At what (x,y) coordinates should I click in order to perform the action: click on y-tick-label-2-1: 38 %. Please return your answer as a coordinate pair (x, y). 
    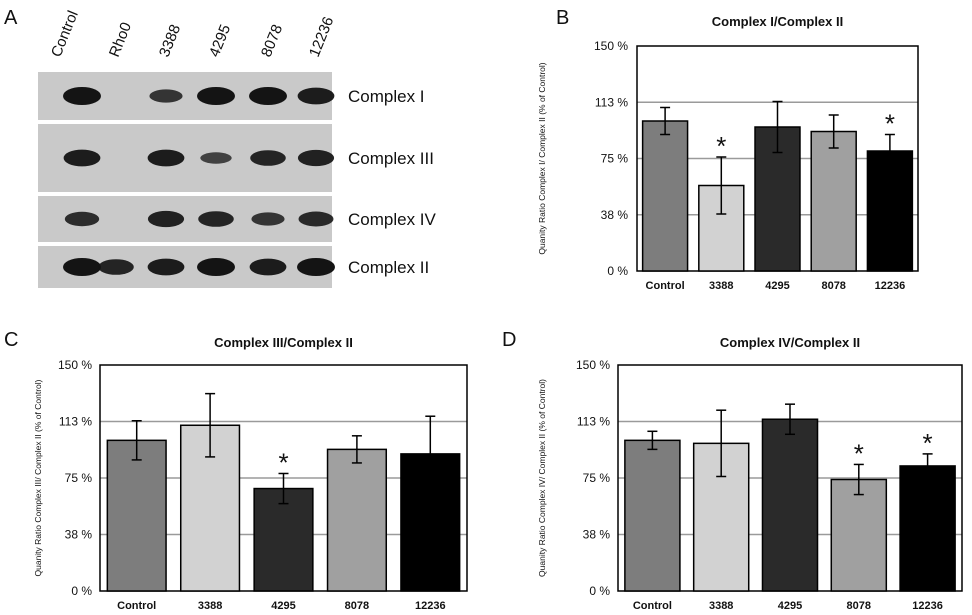
    Looking at the image, I should click on (597, 535).